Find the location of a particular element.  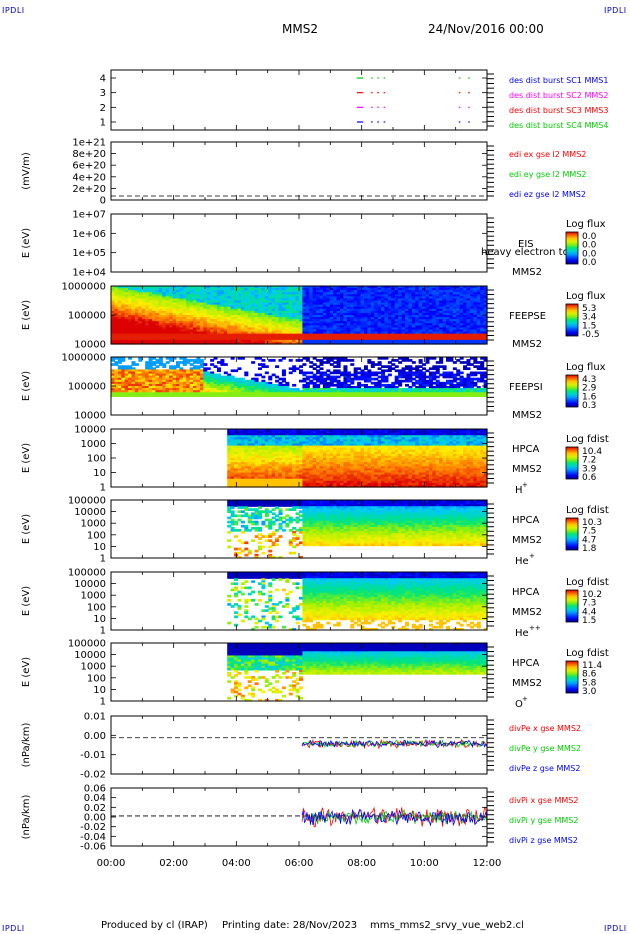

y-tick-label: 100000 is located at coordinates (87, 387).